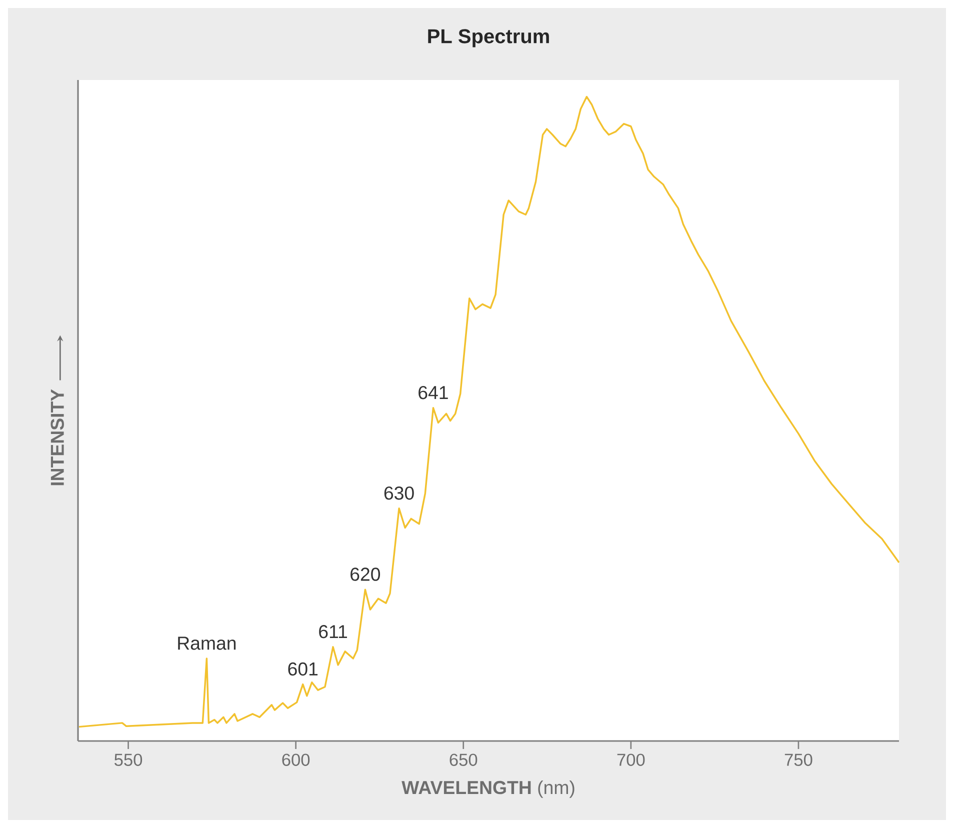 The width and height of the screenshot is (954, 828). I want to click on chart-title: PL Spectrum, so click(488, 38).